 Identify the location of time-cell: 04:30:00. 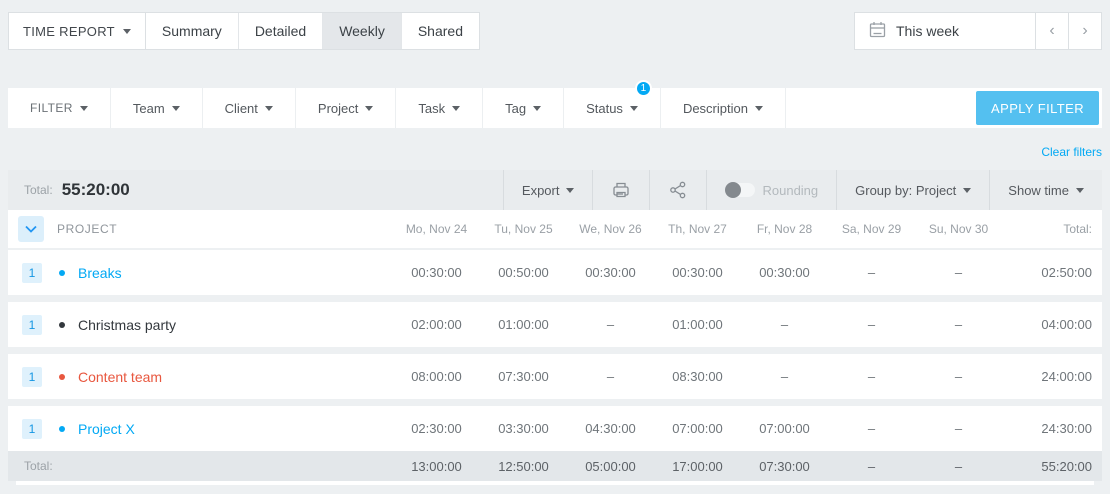
(610, 428).